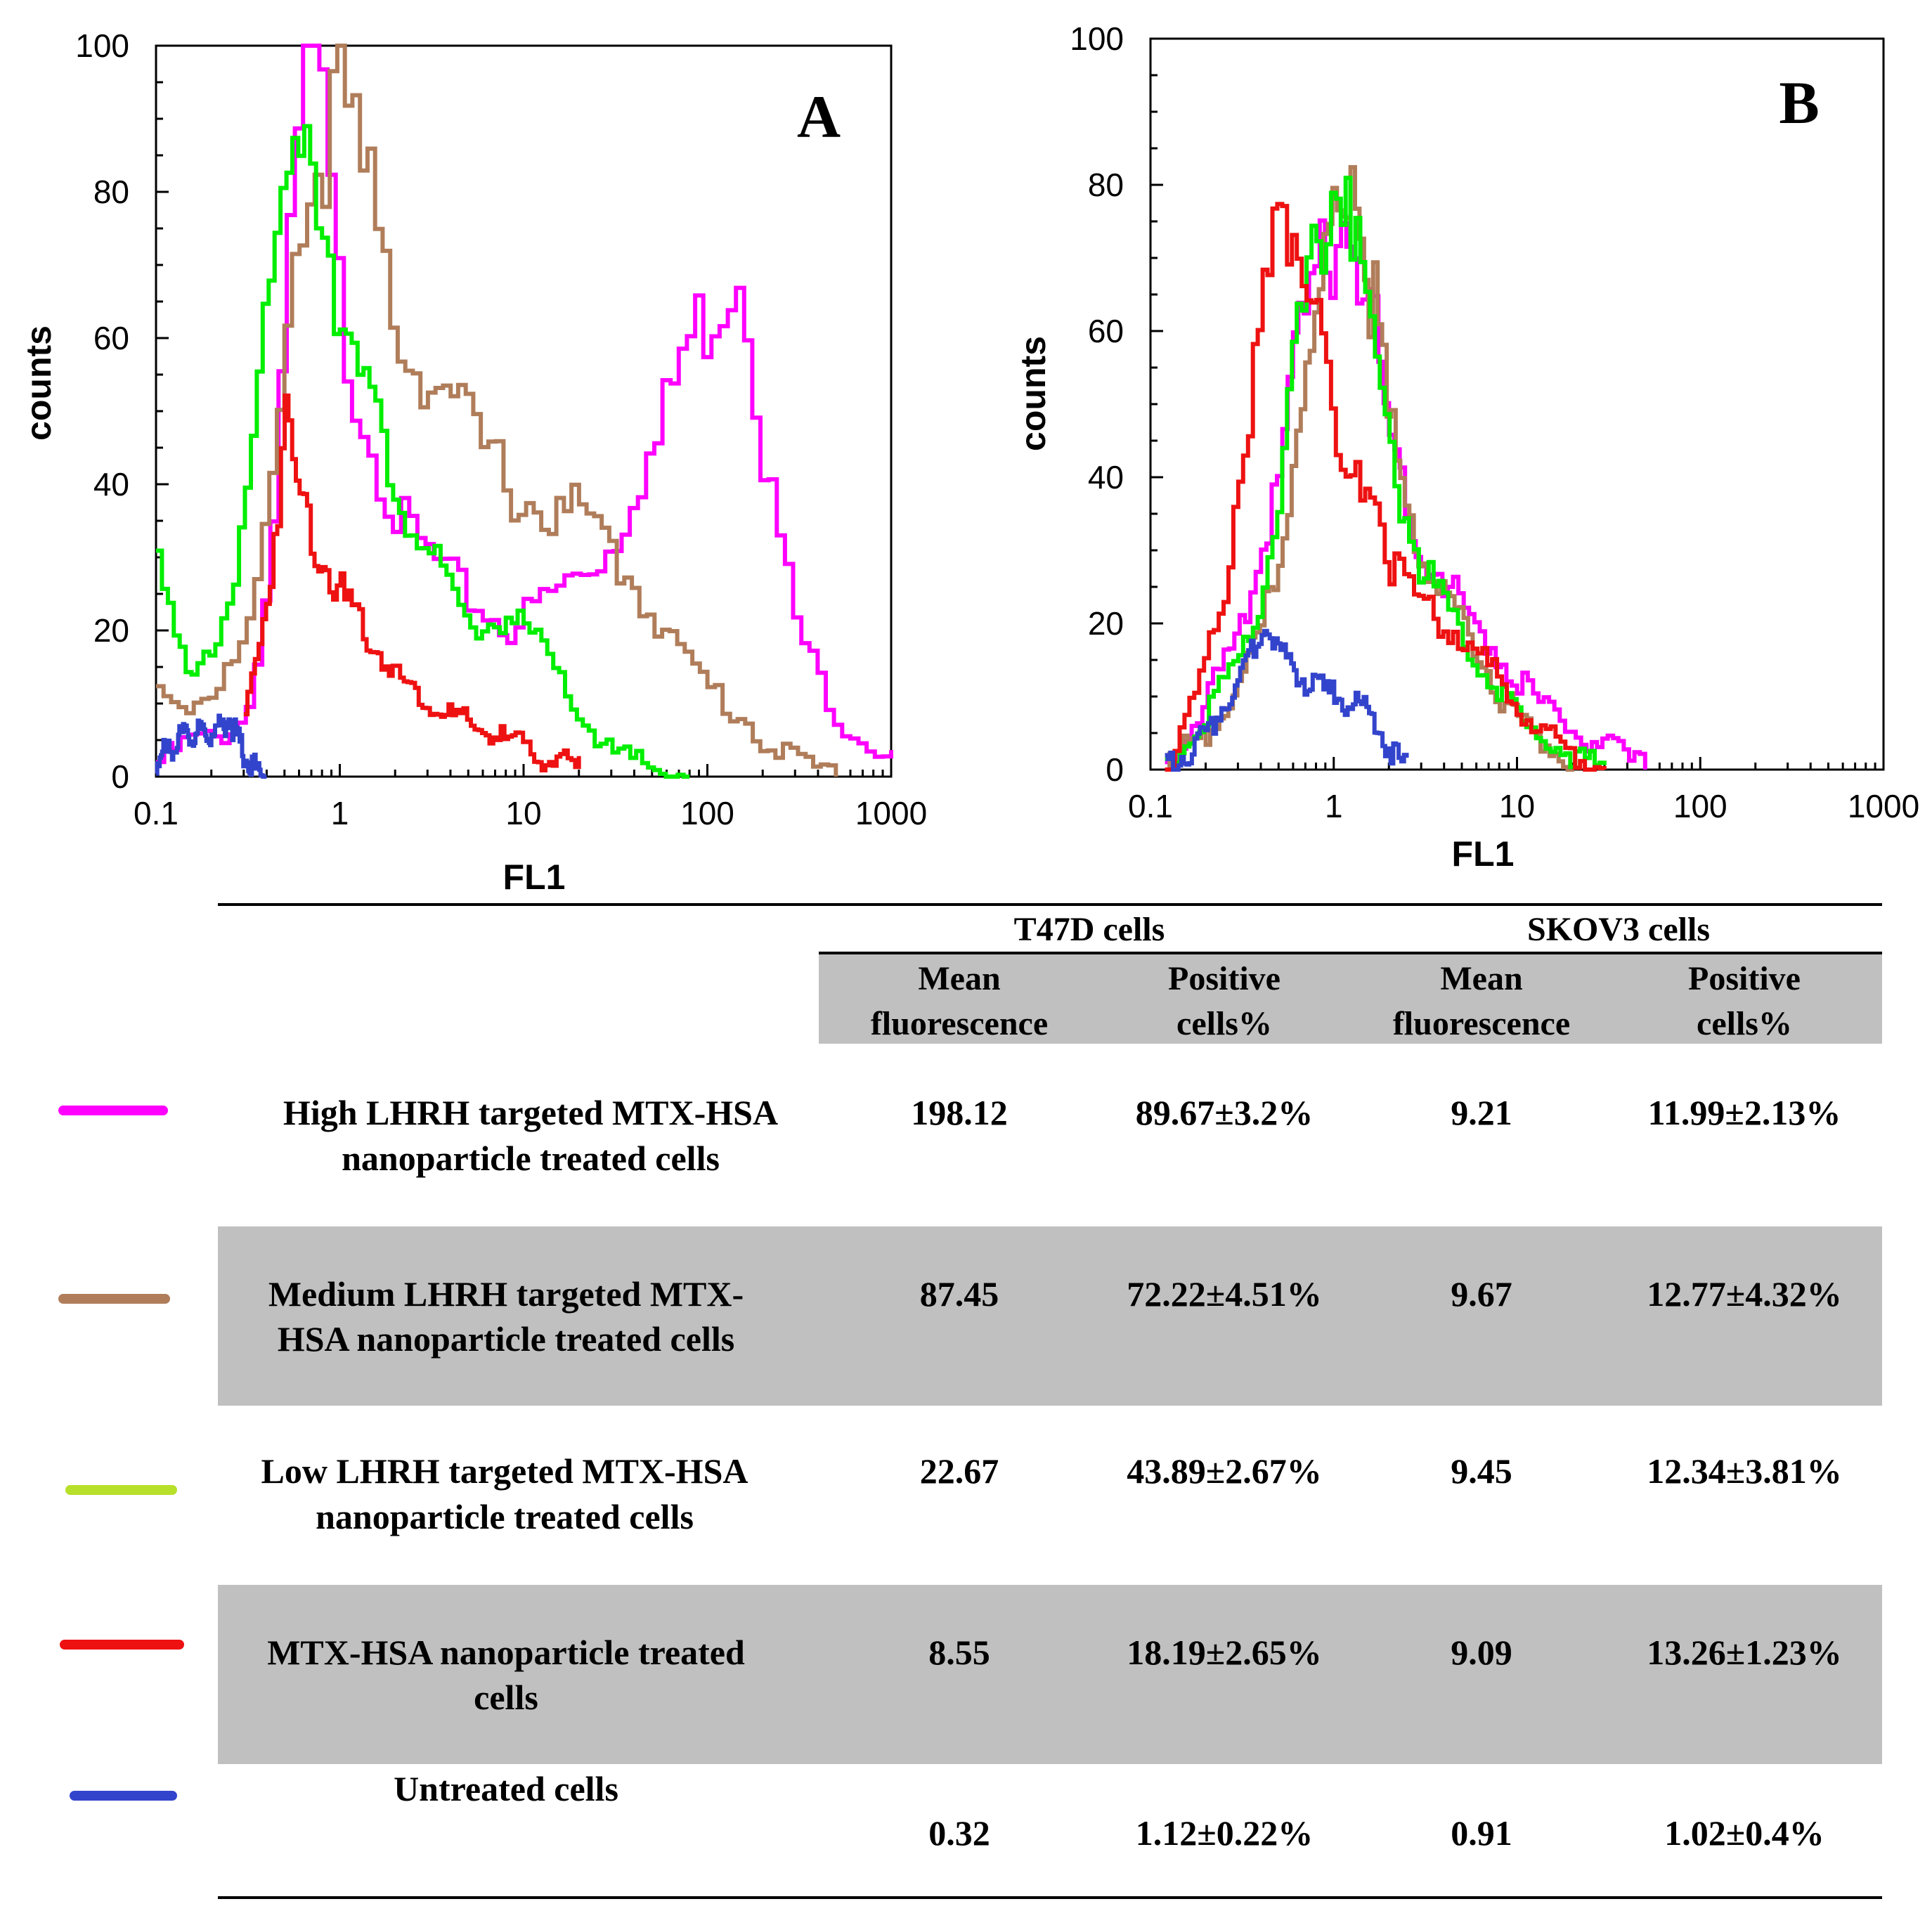 The width and height of the screenshot is (1932, 1918). I want to click on table-cell: 9.67, so click(1481, 1294).